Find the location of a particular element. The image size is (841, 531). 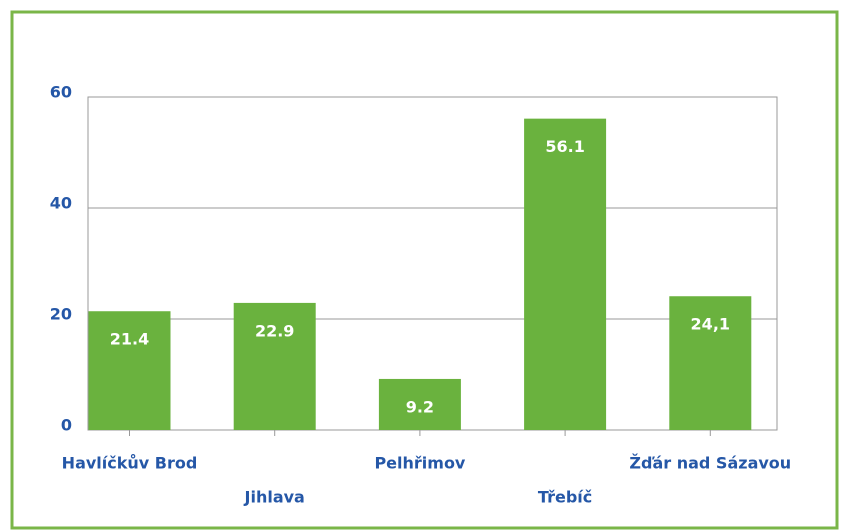

value-label: 24,1 is located at coordinates (710, 324).